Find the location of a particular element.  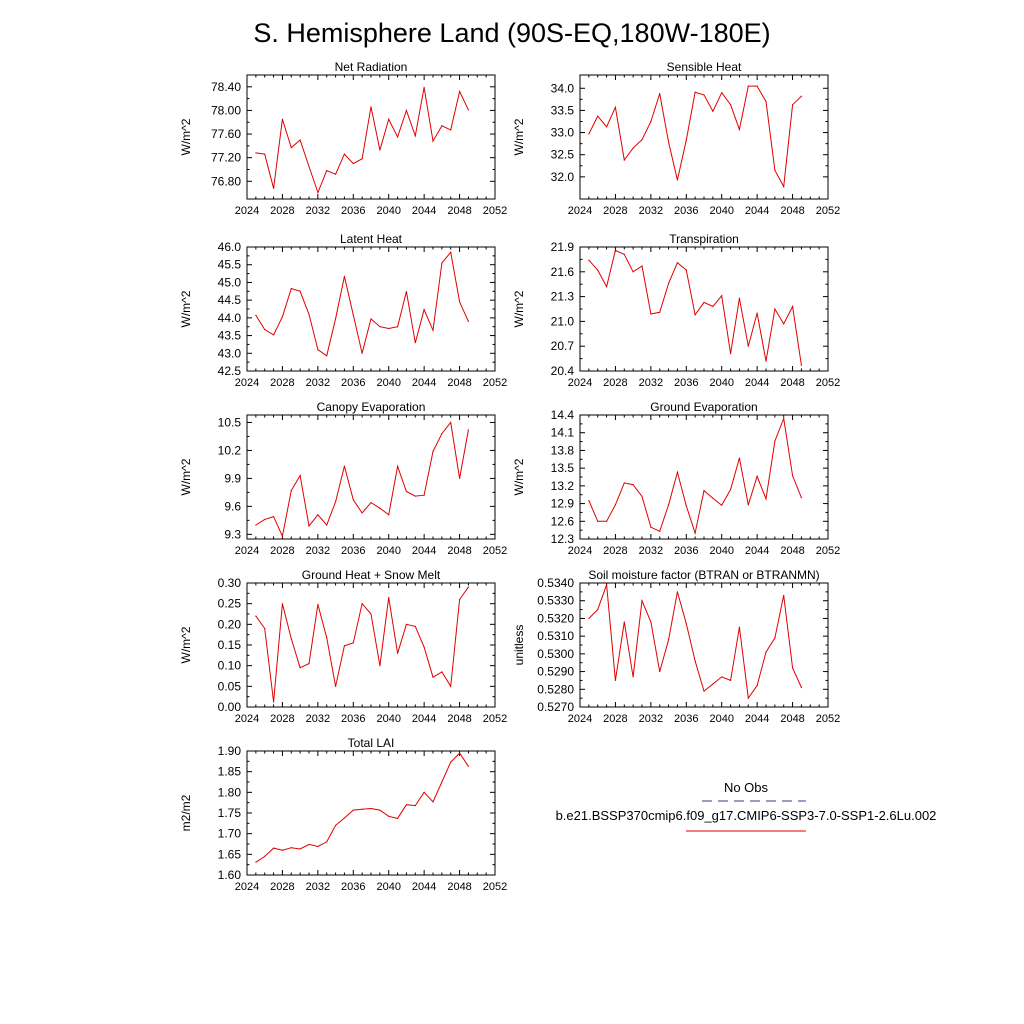

y-tick-label: 0.25 is located at coordinates (230, 604).